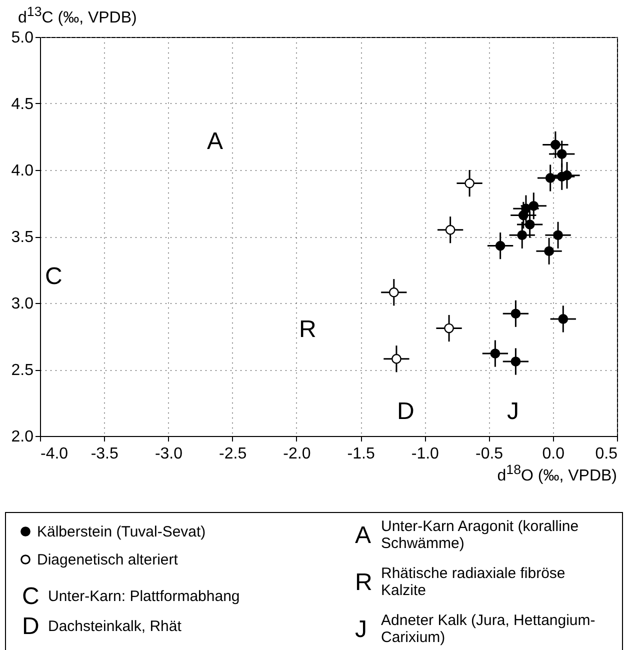 This screenshot has width=628, height=650. I want to click on x-tick-label: -2.5, so click(233, 454).